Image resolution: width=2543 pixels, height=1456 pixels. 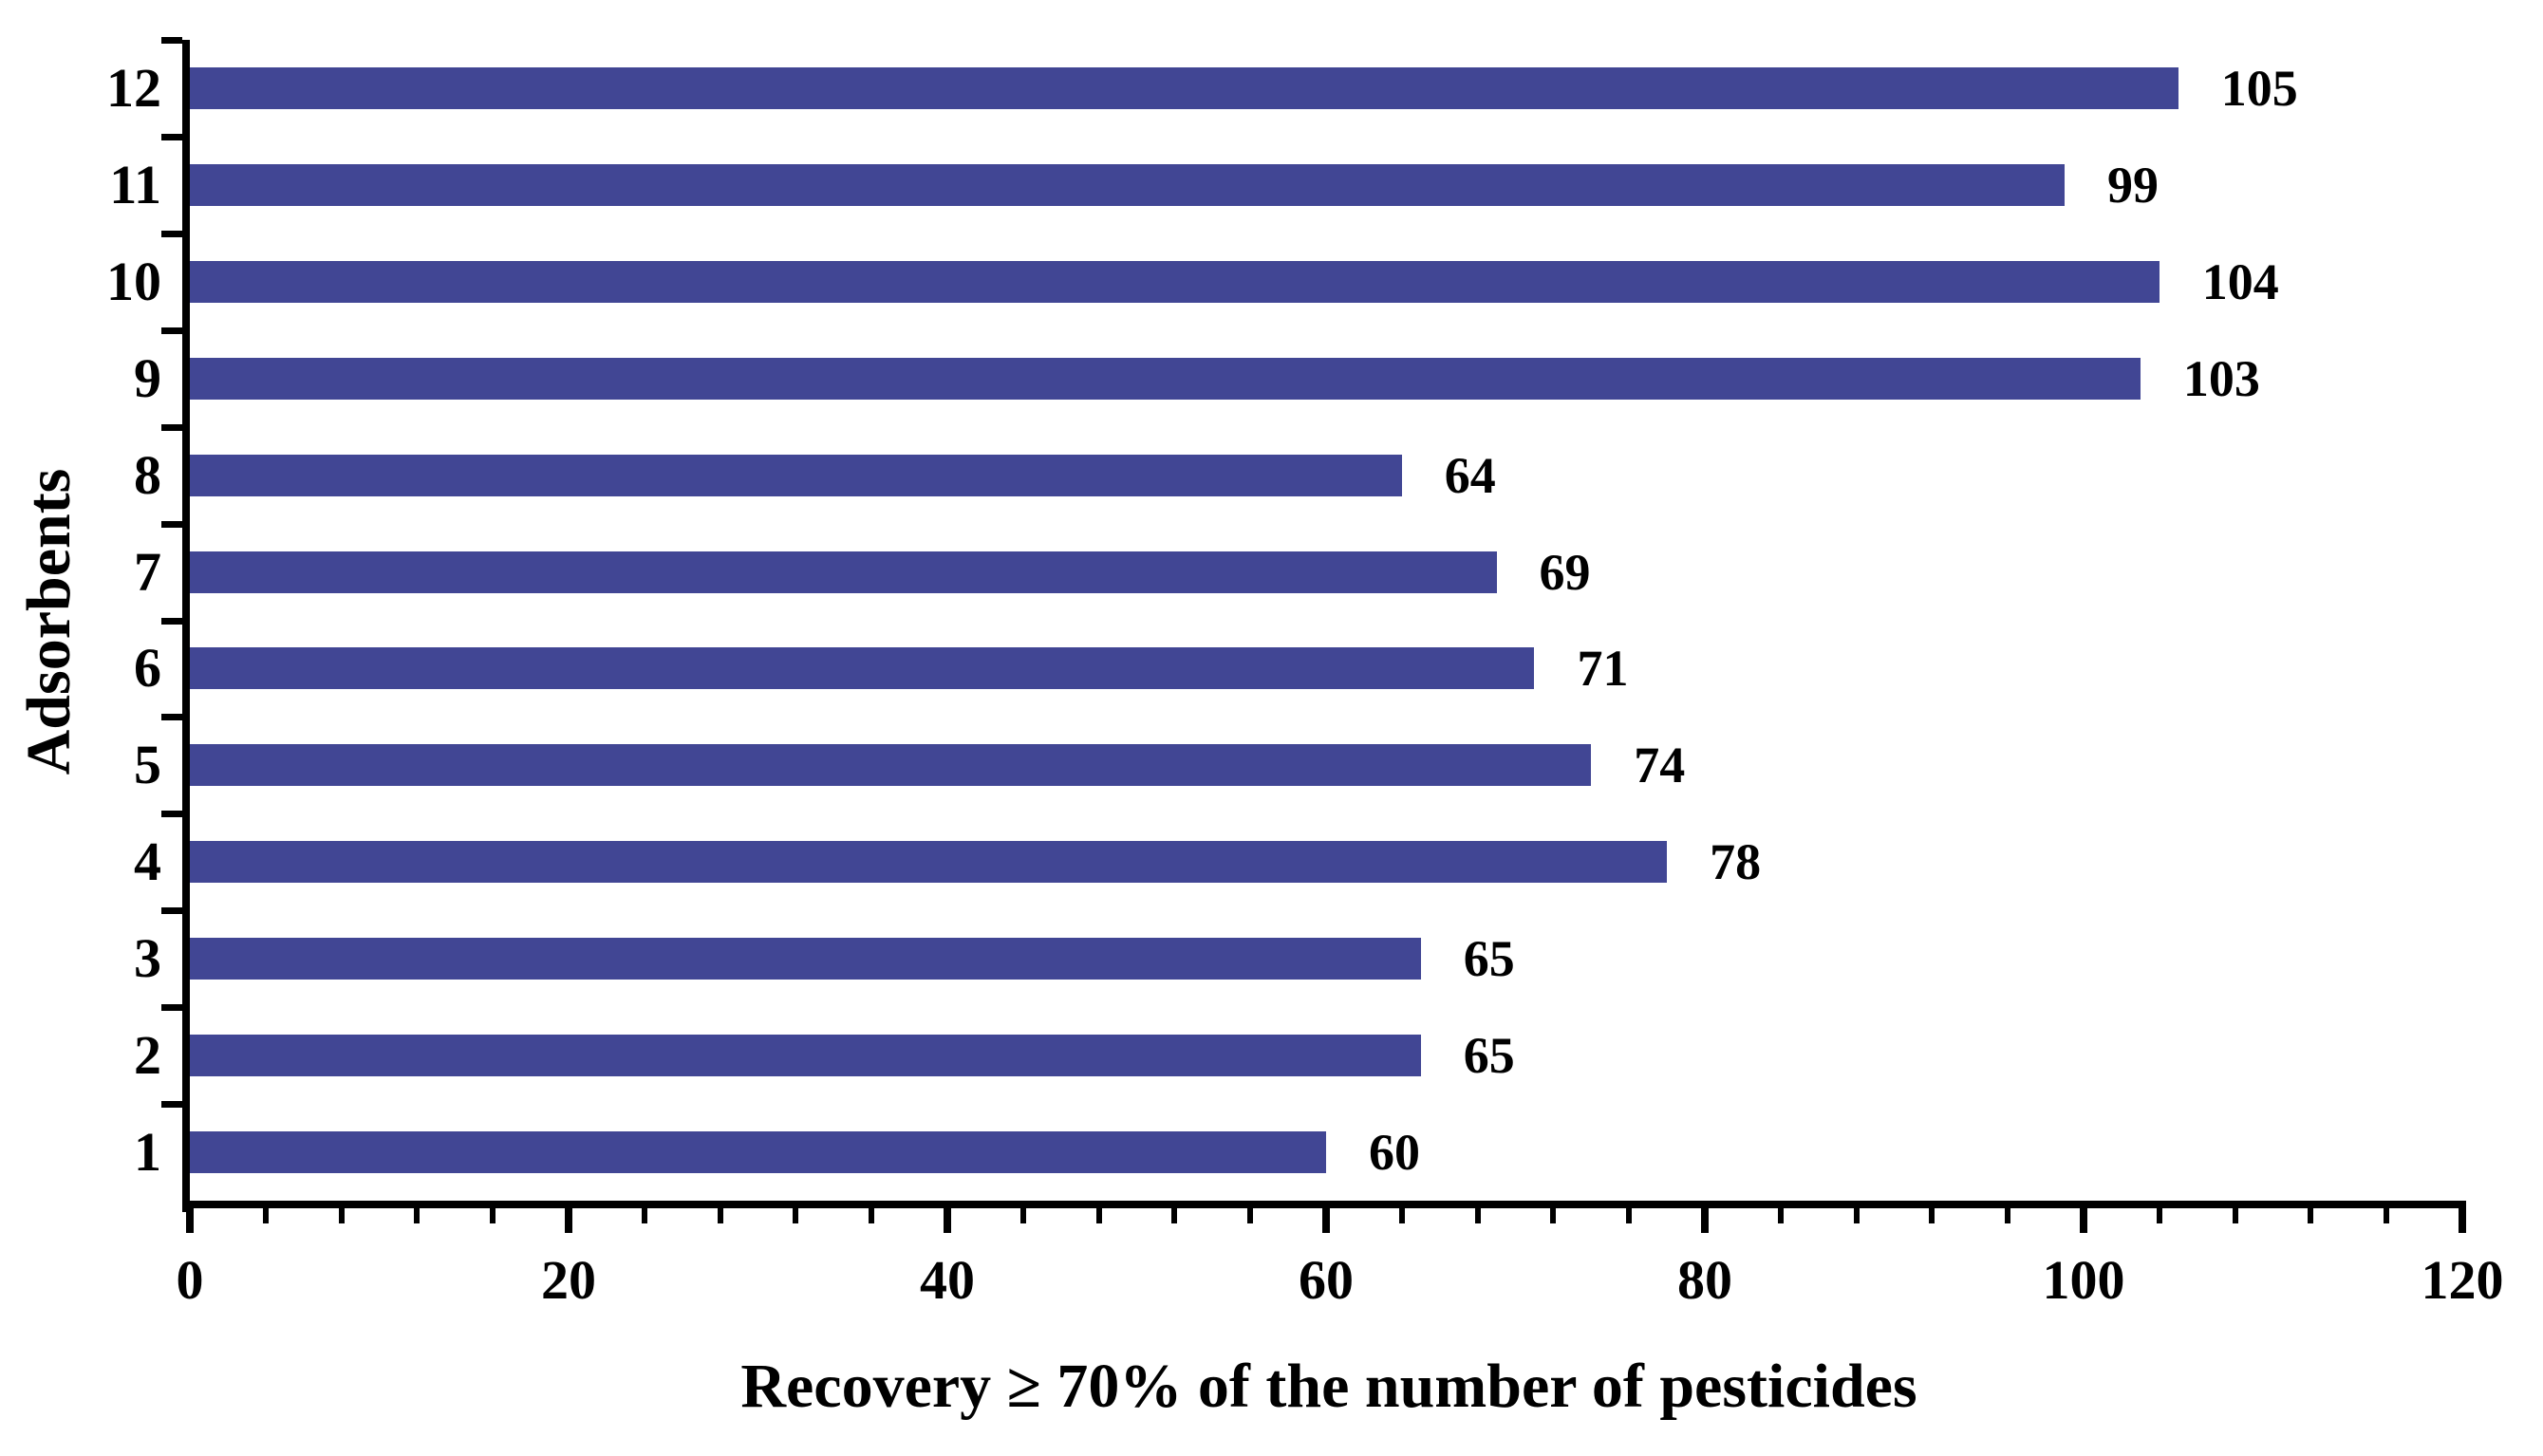 What do you see at coordinates (1603, 669) in the screenshot?
I see `bar-value-label: 71` at bounding box center [1603, 669].